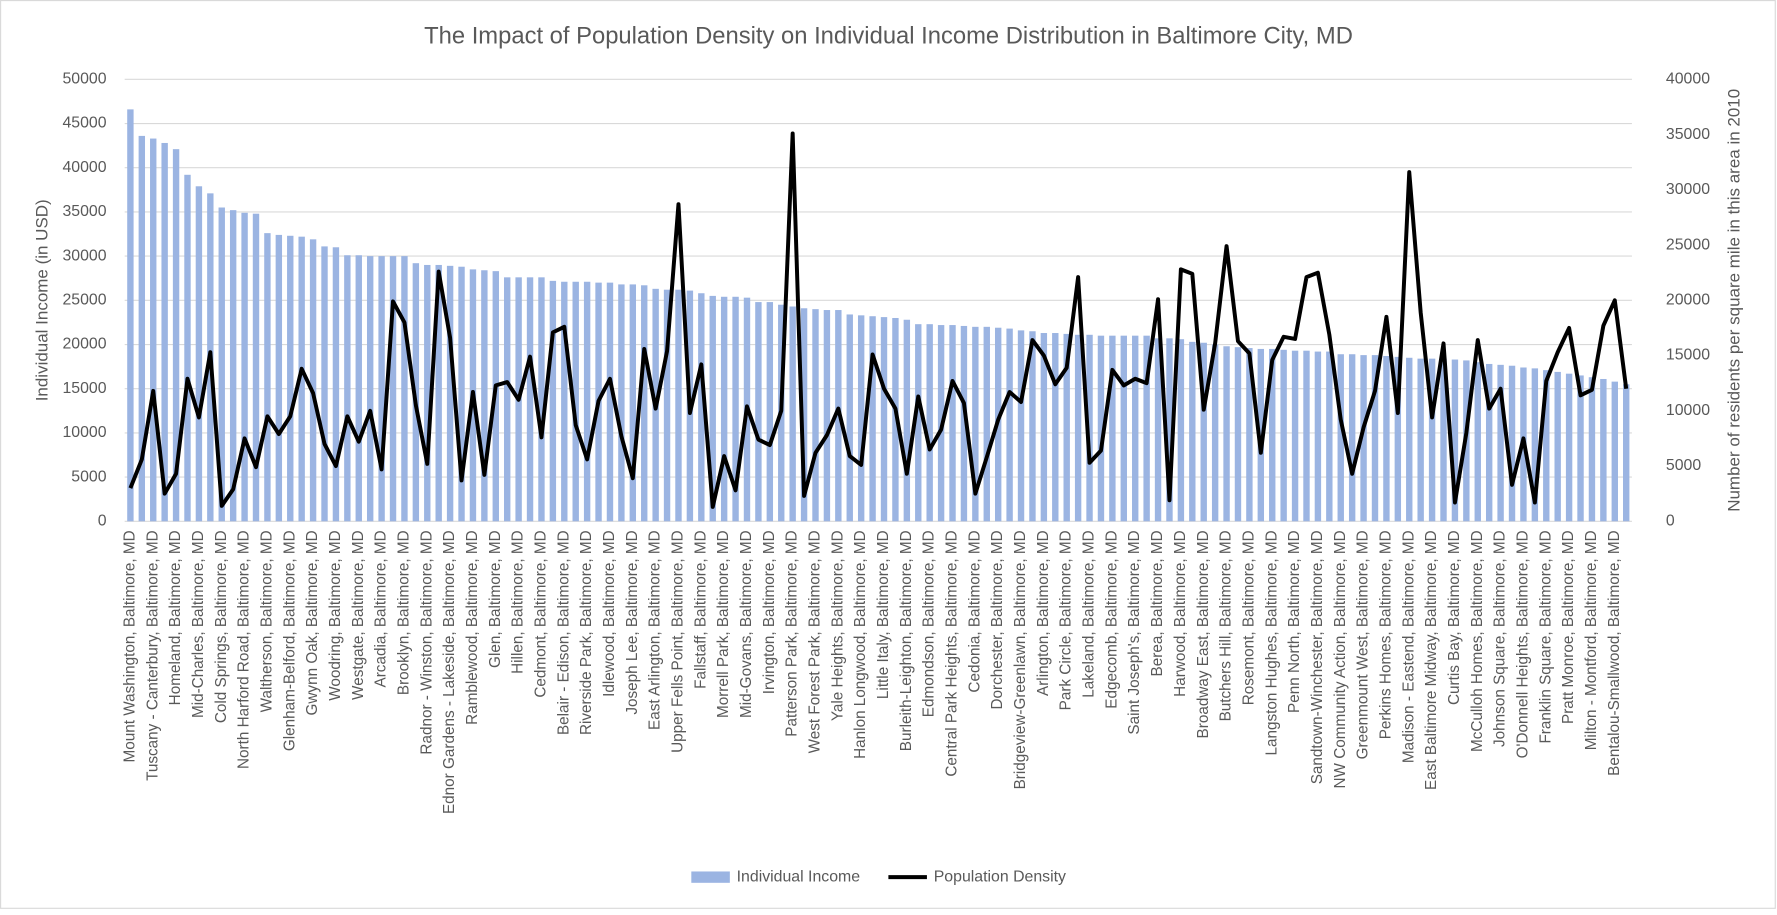  I want to click on x-tick-label: Lakeland, Baltimore, MD, so click(1089, 613).